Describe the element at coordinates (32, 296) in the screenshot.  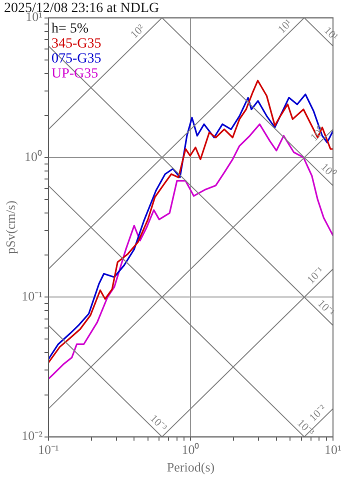
I see `y-tick-label: 10⁻¹` at that location.